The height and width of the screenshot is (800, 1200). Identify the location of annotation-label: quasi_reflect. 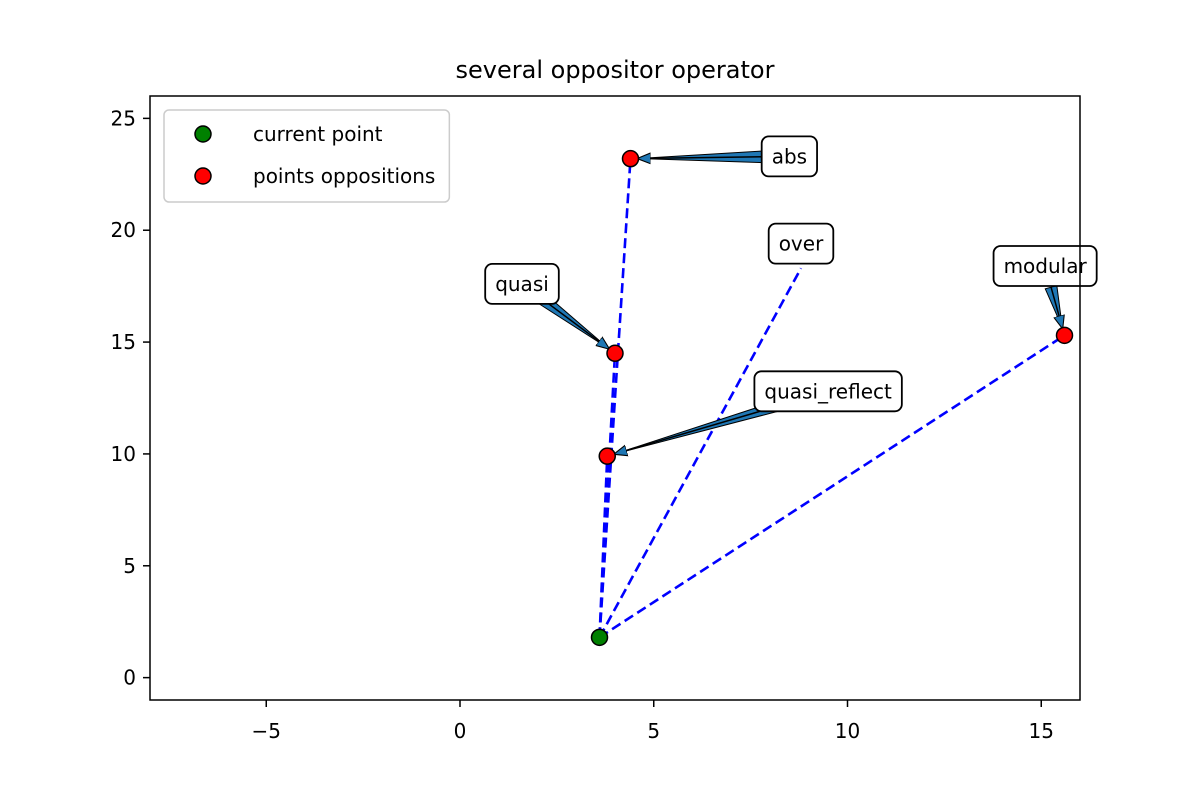
(828, 391).